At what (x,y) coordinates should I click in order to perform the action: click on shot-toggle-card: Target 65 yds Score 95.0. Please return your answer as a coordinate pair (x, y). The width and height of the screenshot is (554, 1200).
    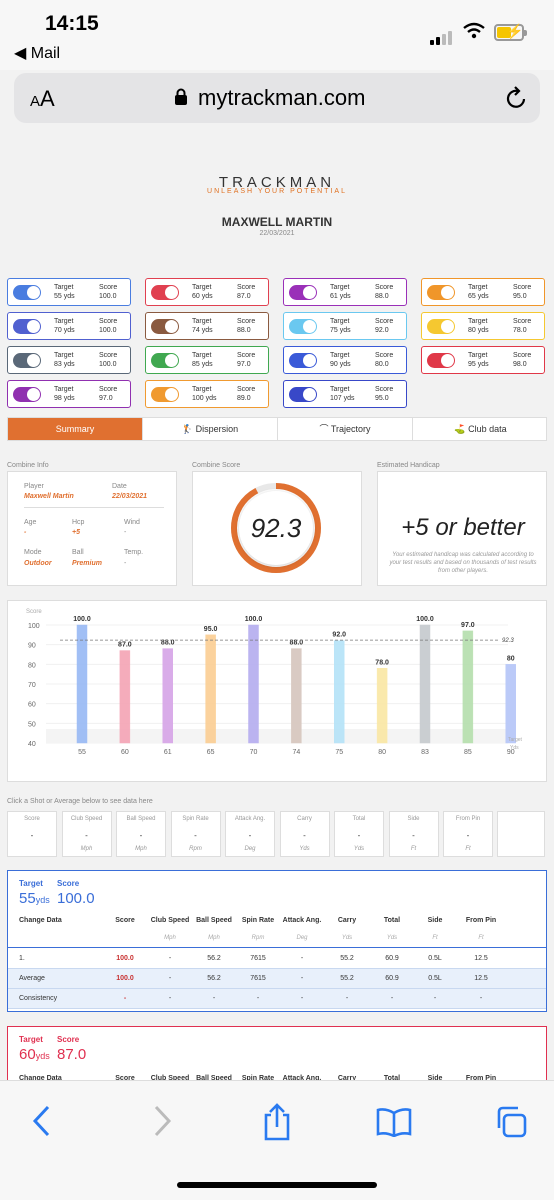
    Looking at the image, I should click on (483, 292).